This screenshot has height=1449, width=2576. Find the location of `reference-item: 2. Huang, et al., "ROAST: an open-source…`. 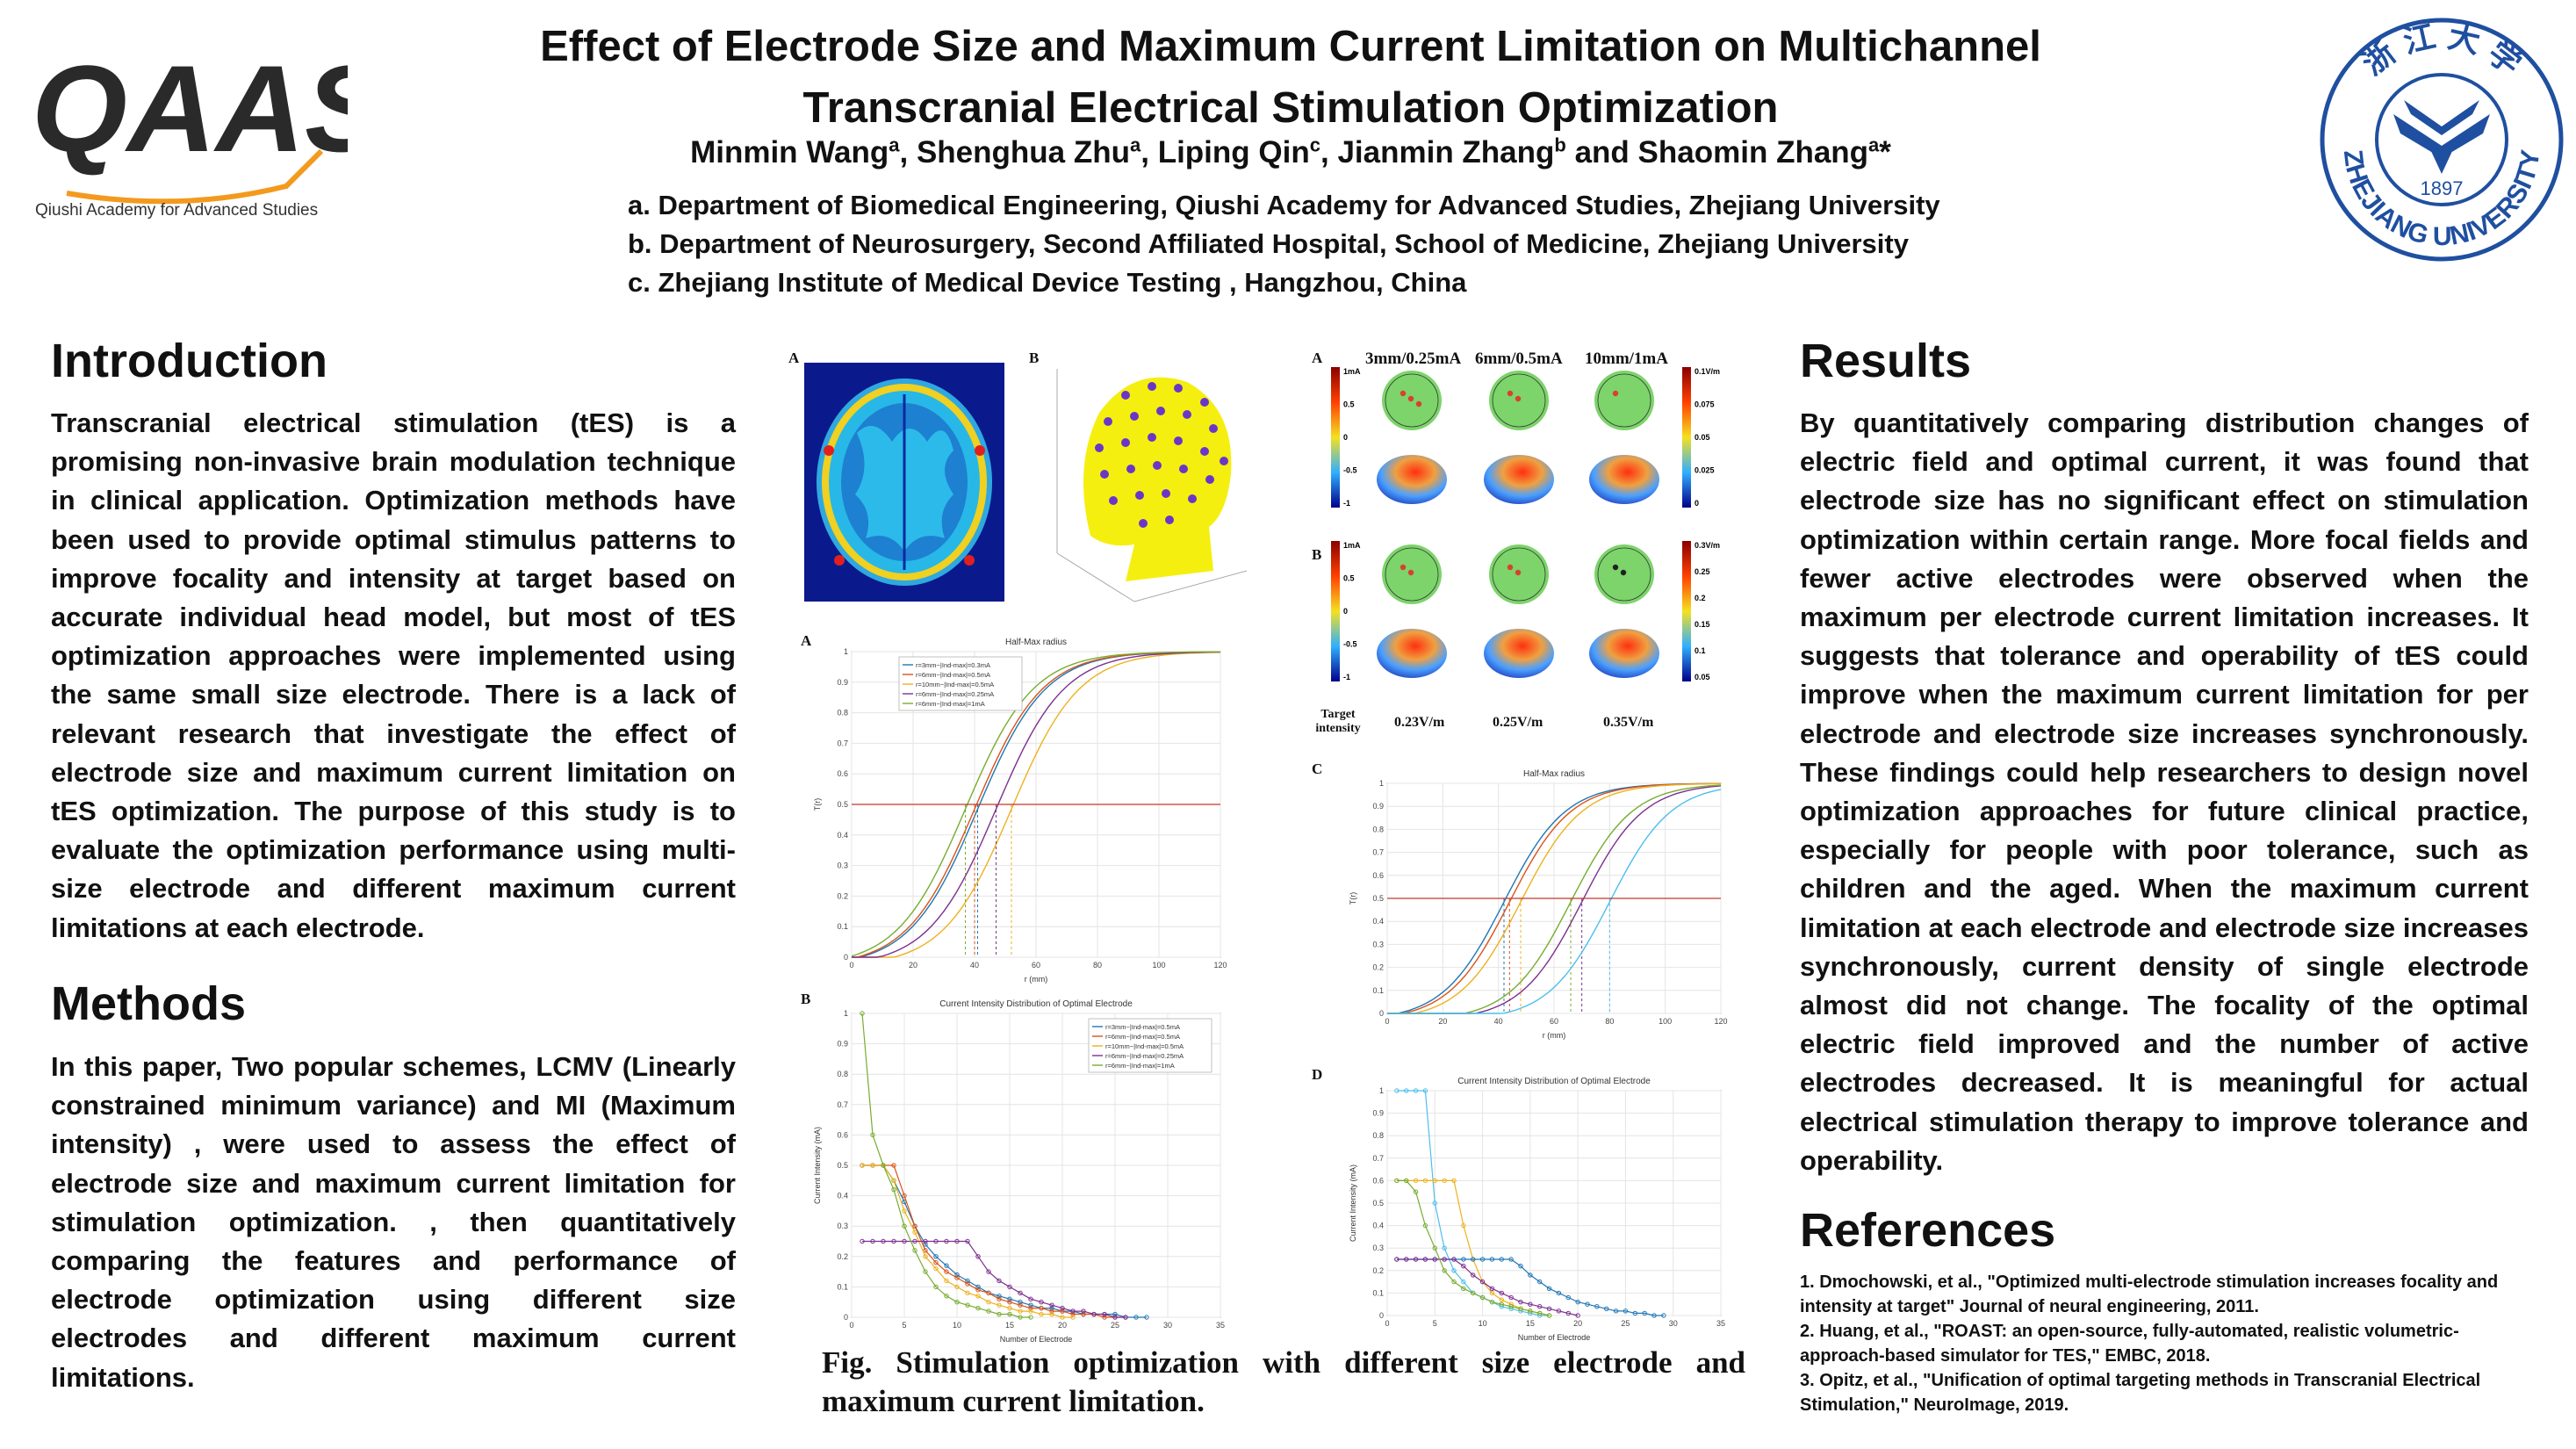

reference-item: 2. Huang, et al., "ROAST: an open-source… is located at coordinates (2129, 1344).